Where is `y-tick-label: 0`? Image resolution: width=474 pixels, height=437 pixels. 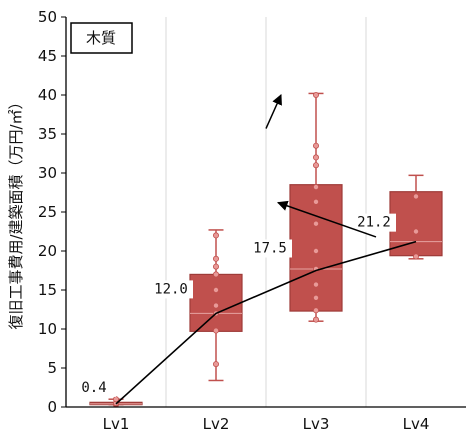 y-tick-label: 0 is located at coordinates (52, 407).